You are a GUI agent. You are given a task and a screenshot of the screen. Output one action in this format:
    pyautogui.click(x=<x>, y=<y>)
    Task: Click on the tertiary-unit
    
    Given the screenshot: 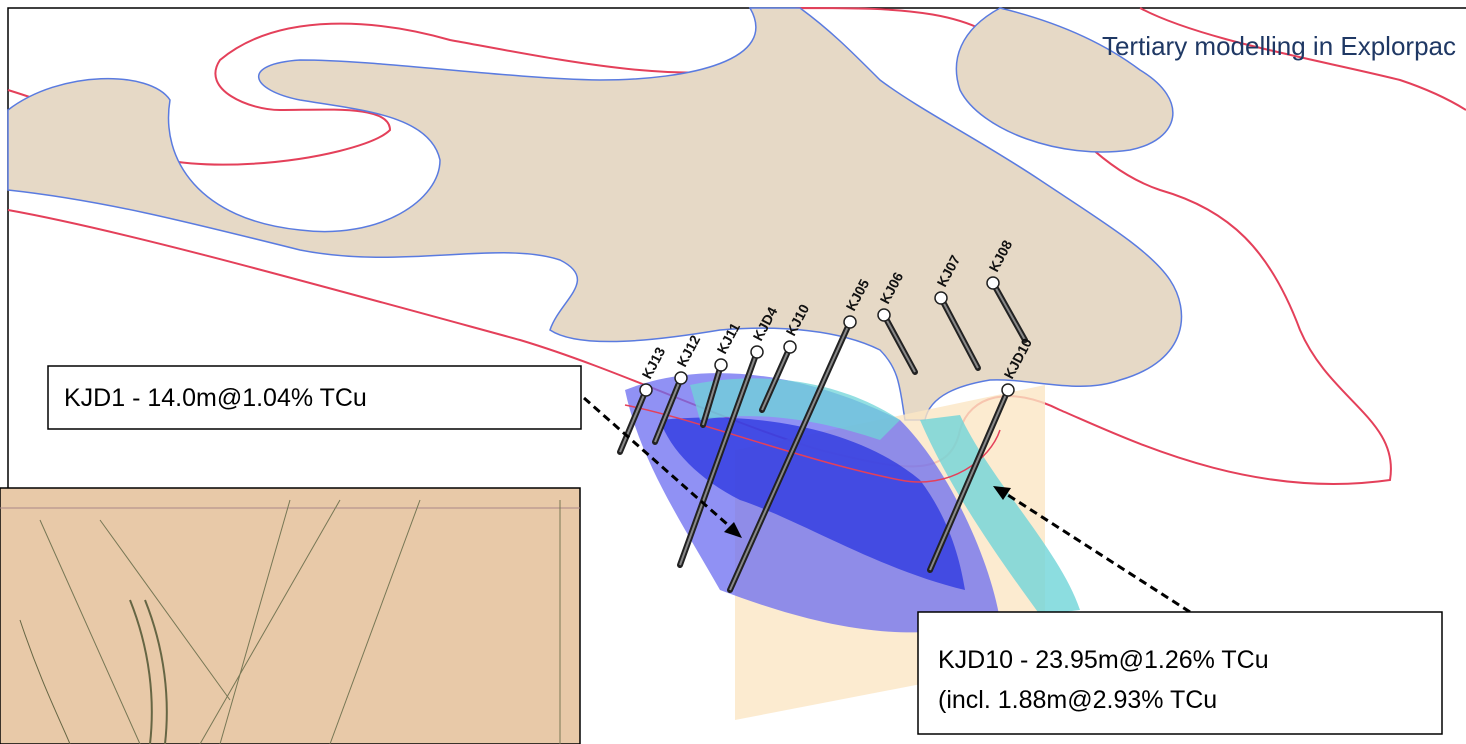 What is the action you would take?
    pyautogui.click(x=1064, y=80)
    